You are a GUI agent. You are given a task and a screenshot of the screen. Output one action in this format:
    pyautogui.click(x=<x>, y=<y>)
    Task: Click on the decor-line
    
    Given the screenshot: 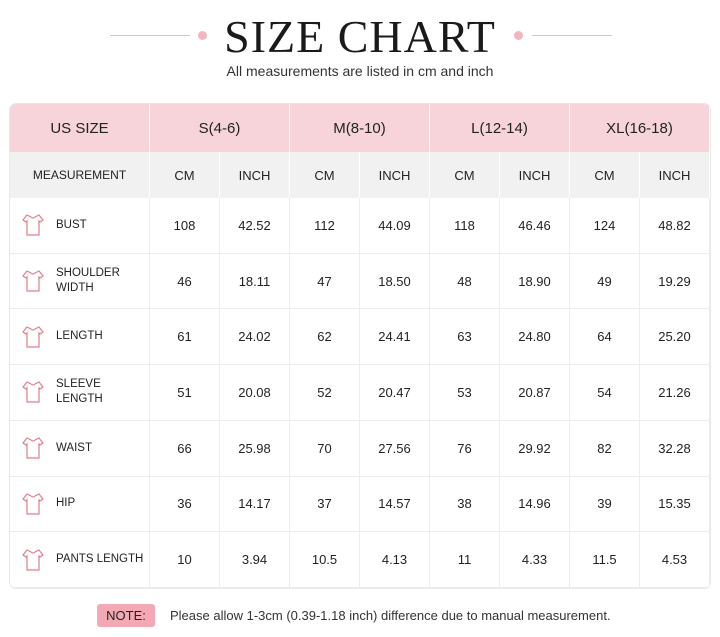 What is the action you would take?
    pyautogui.click(x=572, y=35)
    